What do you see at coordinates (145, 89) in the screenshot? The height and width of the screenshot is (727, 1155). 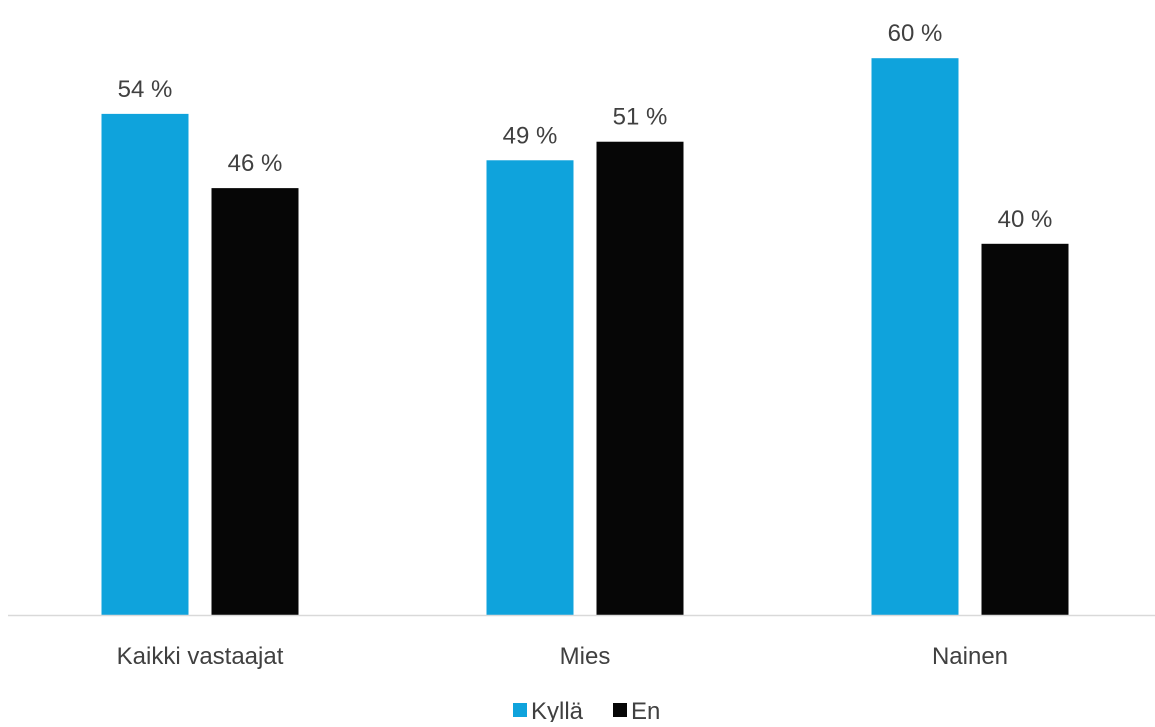 I see `data-label-kylla-0: 54 %` at bounding box center [145, 89].